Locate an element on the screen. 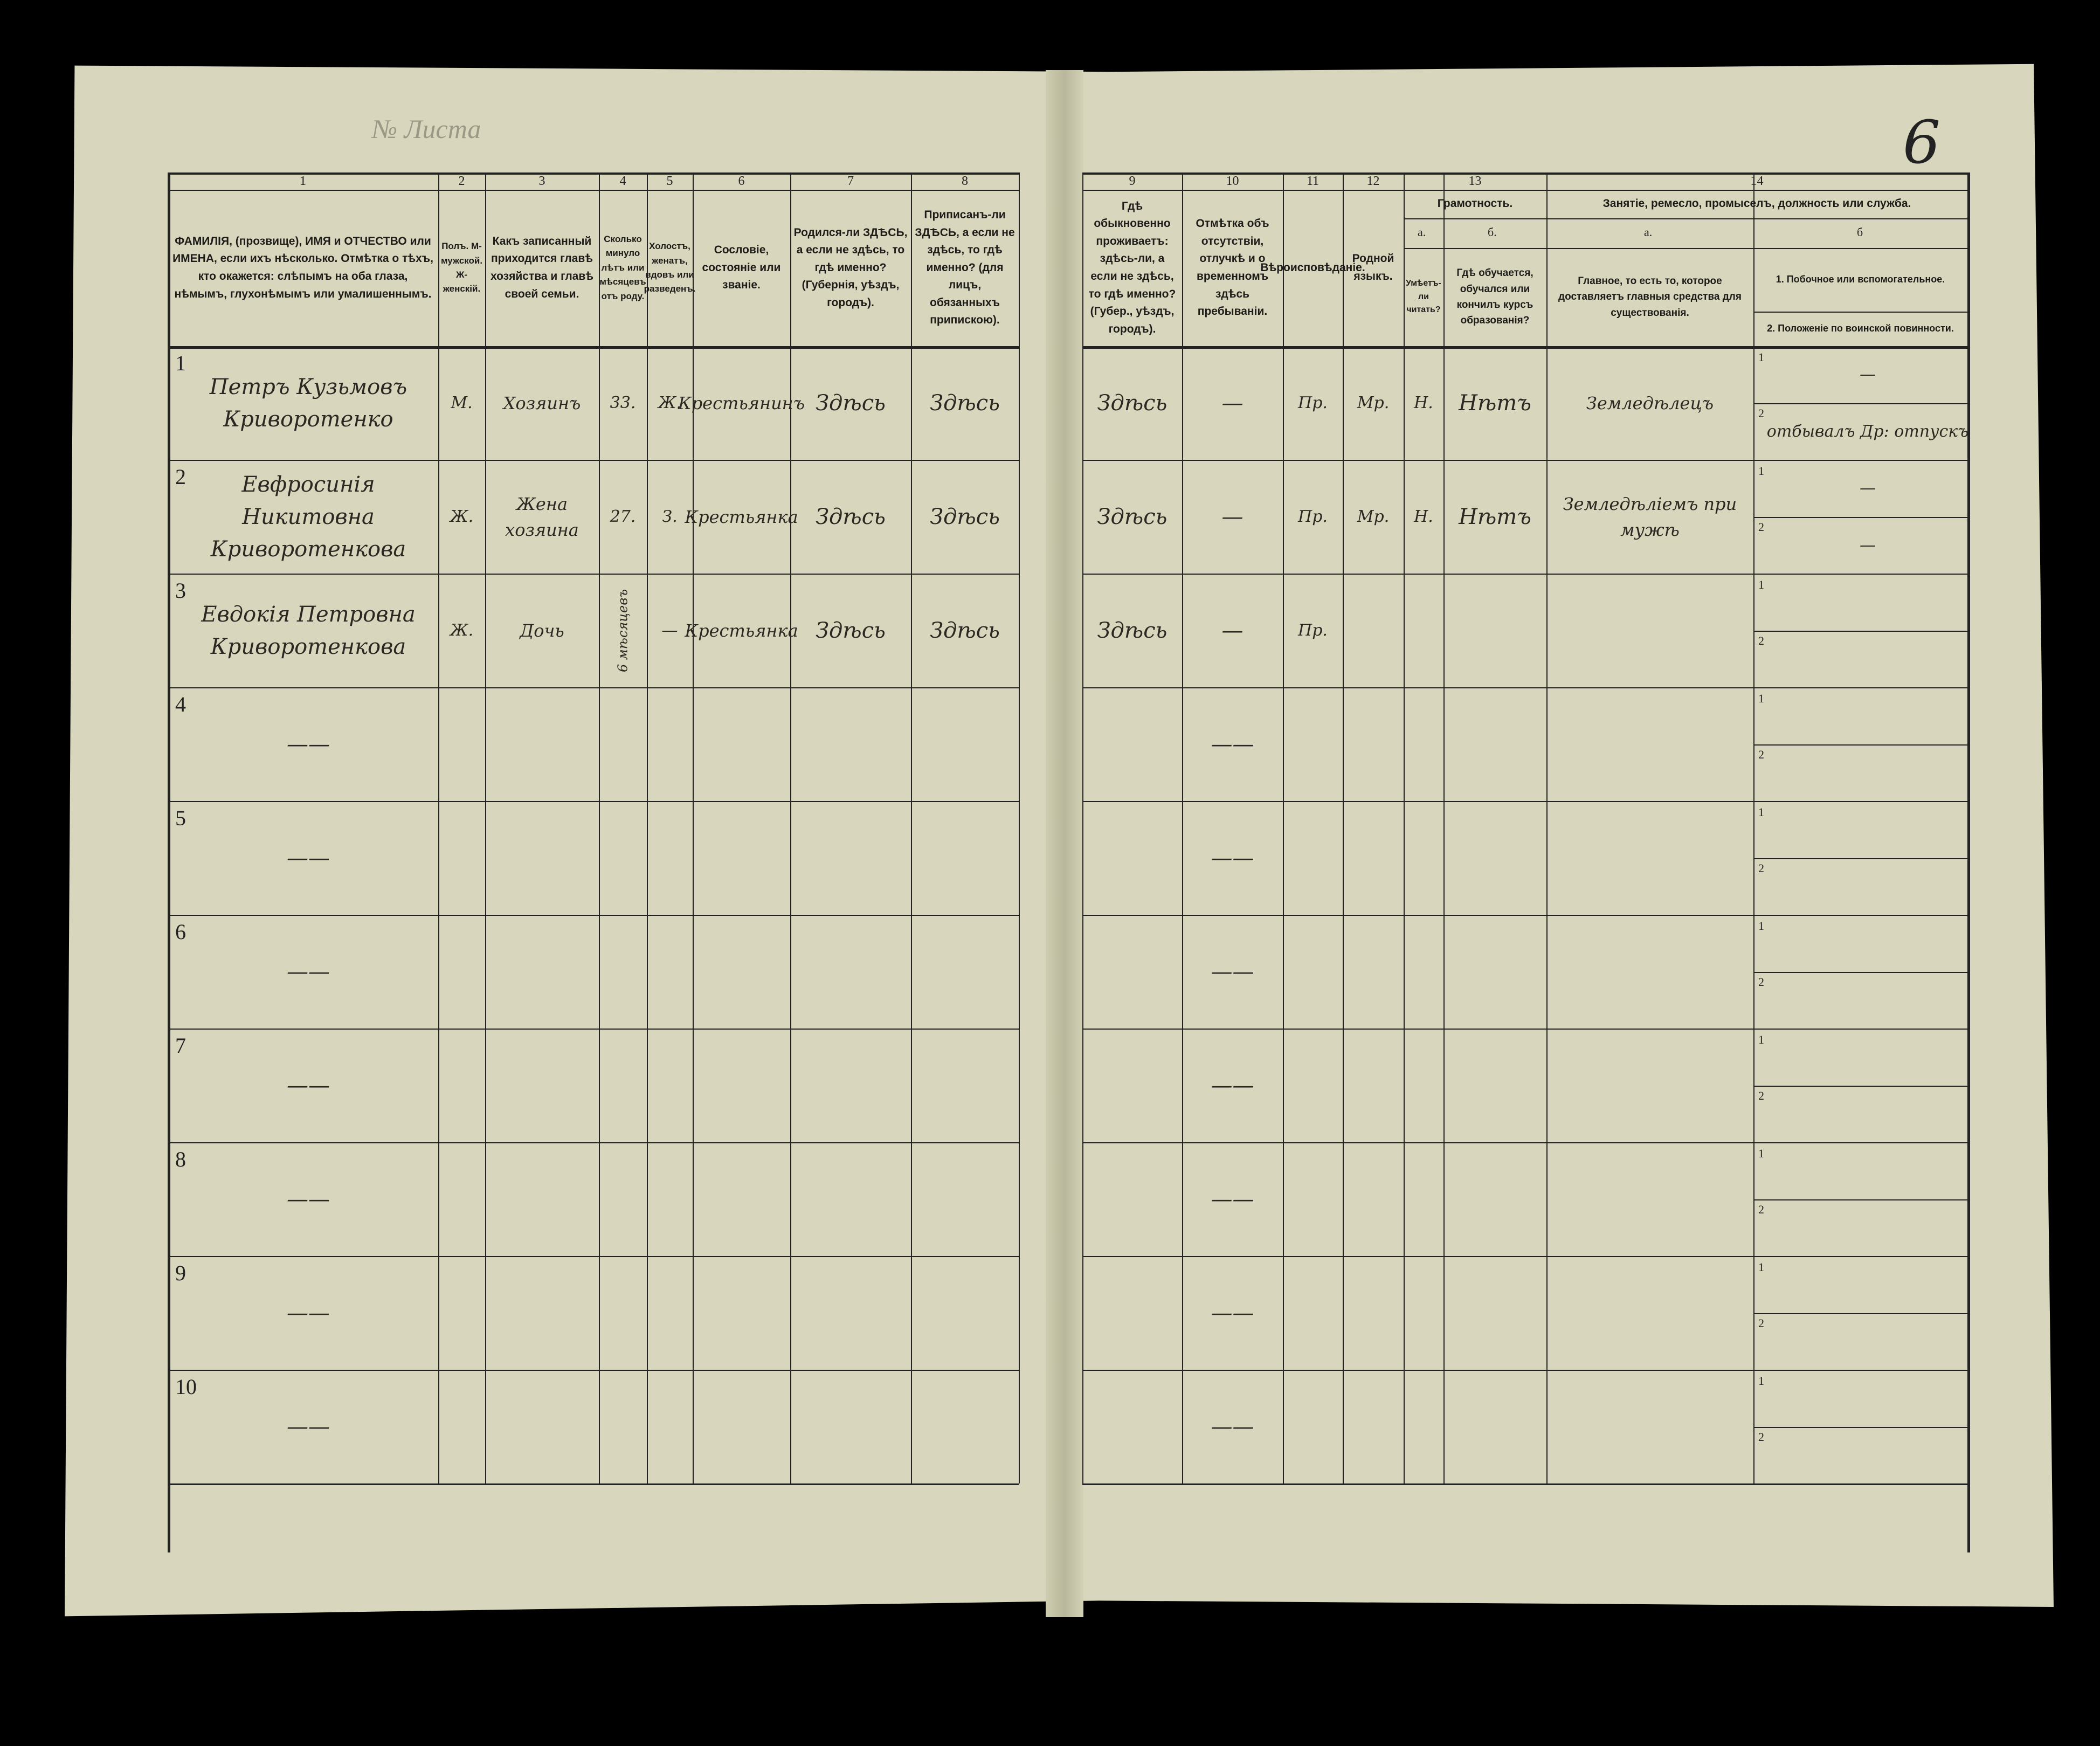 The height and width of the screenshot is (1746, 2100). cell-c14a: Земледѣлецъ is located at coordinates (1650, 402).